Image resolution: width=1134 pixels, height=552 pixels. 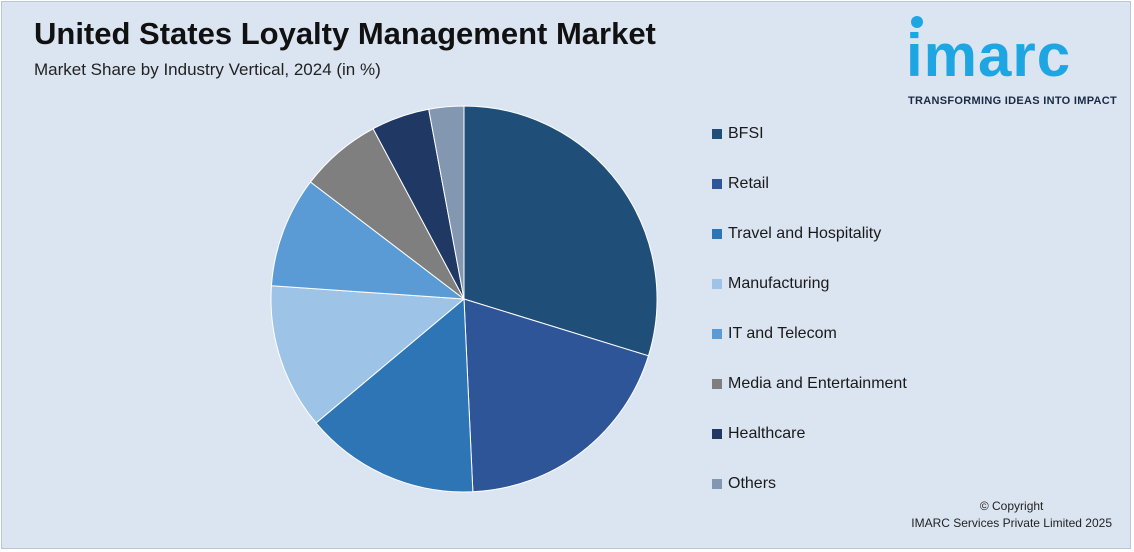 I want to click on legend-item: Healthcare, so click(x=758, y=434).